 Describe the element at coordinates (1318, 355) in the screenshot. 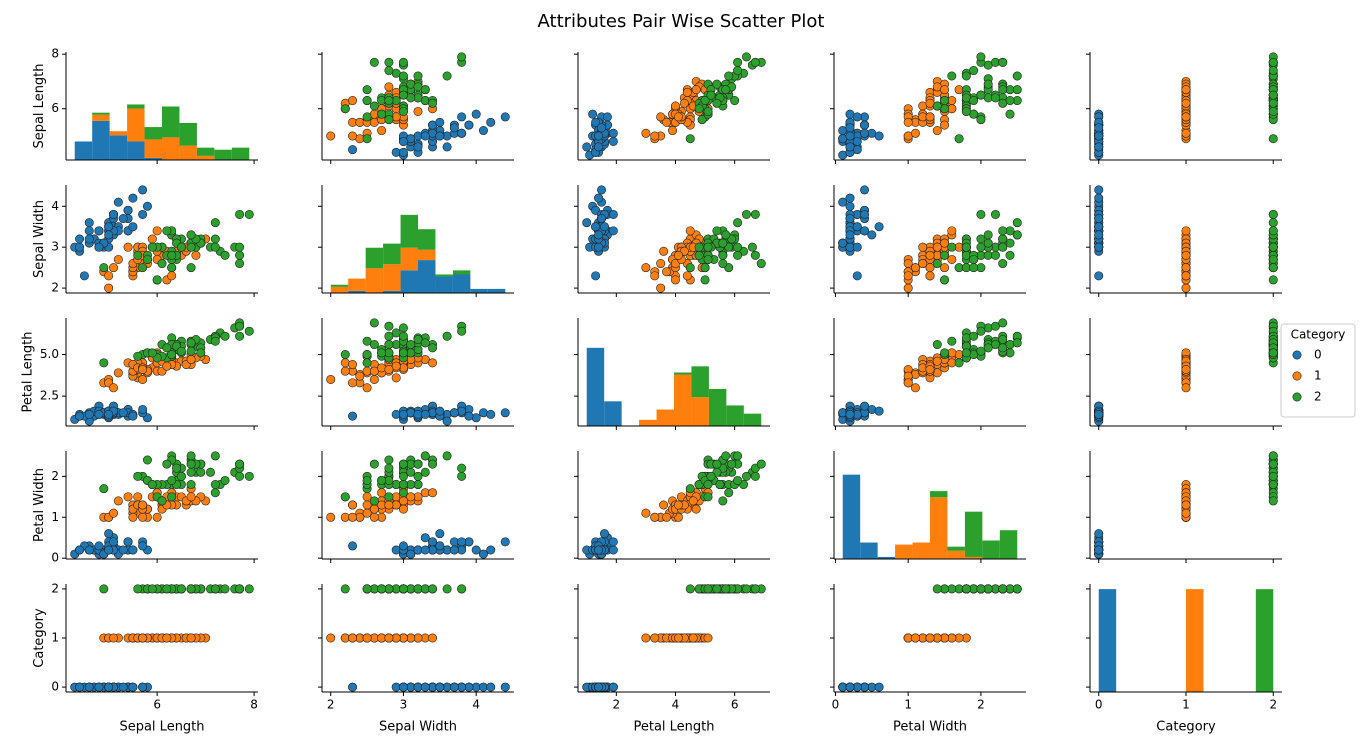

I see `legend-label: 0` at that location.